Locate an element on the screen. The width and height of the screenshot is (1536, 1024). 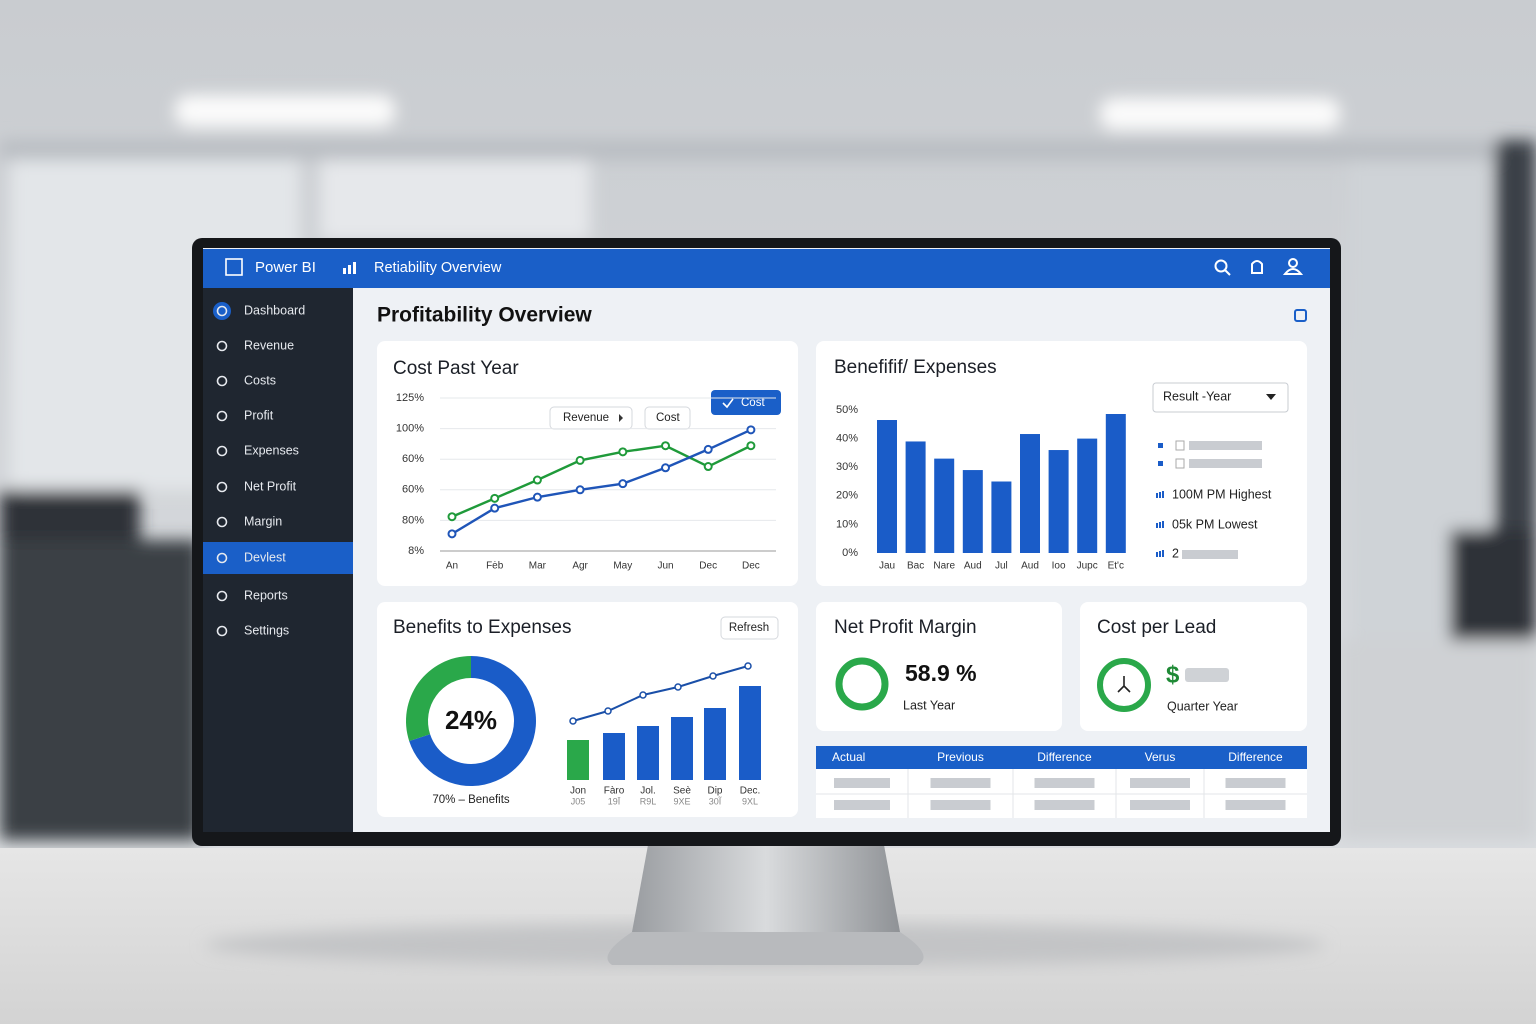
nav-label: Margin is located at coordinates (263, 521).